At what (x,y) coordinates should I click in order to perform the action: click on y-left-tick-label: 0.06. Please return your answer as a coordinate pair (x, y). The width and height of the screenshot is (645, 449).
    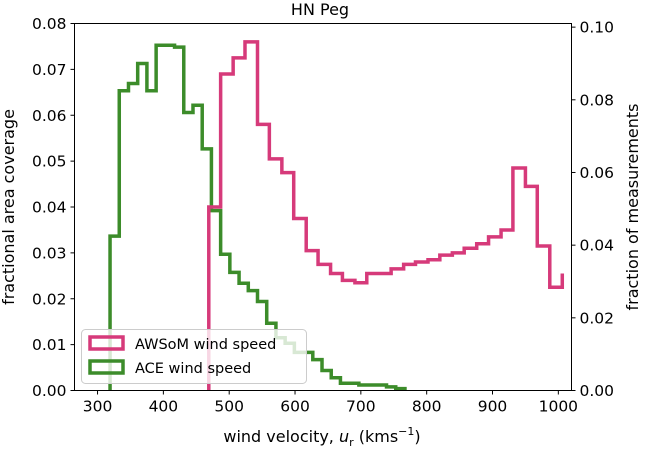
    Looking at the image, I should click on (49, 116).